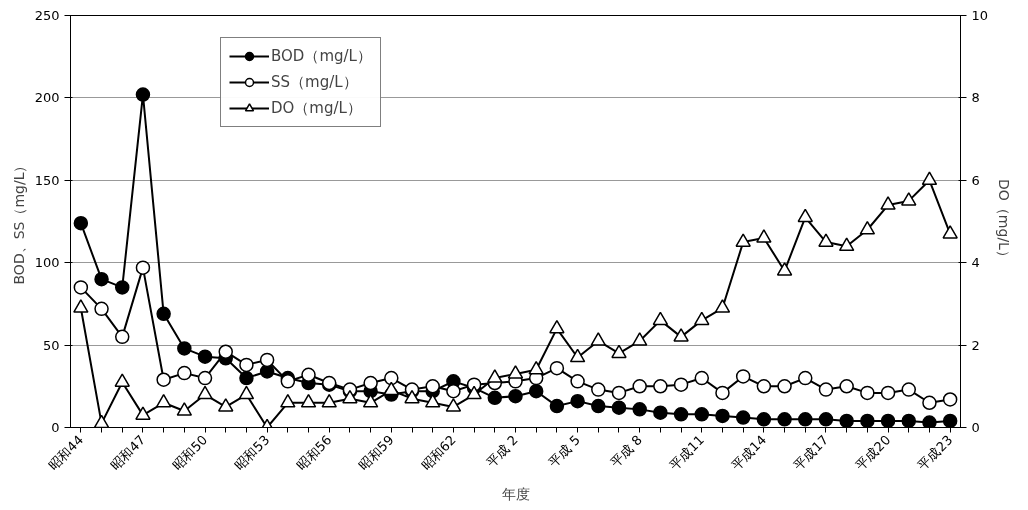 The width and height of the screenshot is (1028, 510). Describe the element at coordinates (626, 451) in the screenshot. I see `x-tick-label: 平成 8` at that location.